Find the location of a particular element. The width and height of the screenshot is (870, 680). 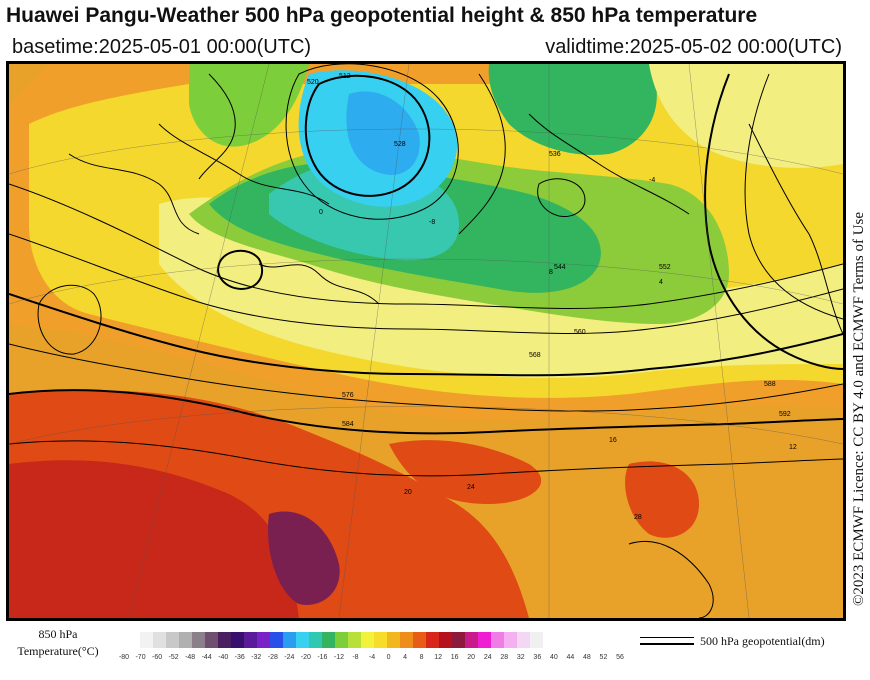

colorbar-tick-label: 20 is located at coordinates (471, 657).